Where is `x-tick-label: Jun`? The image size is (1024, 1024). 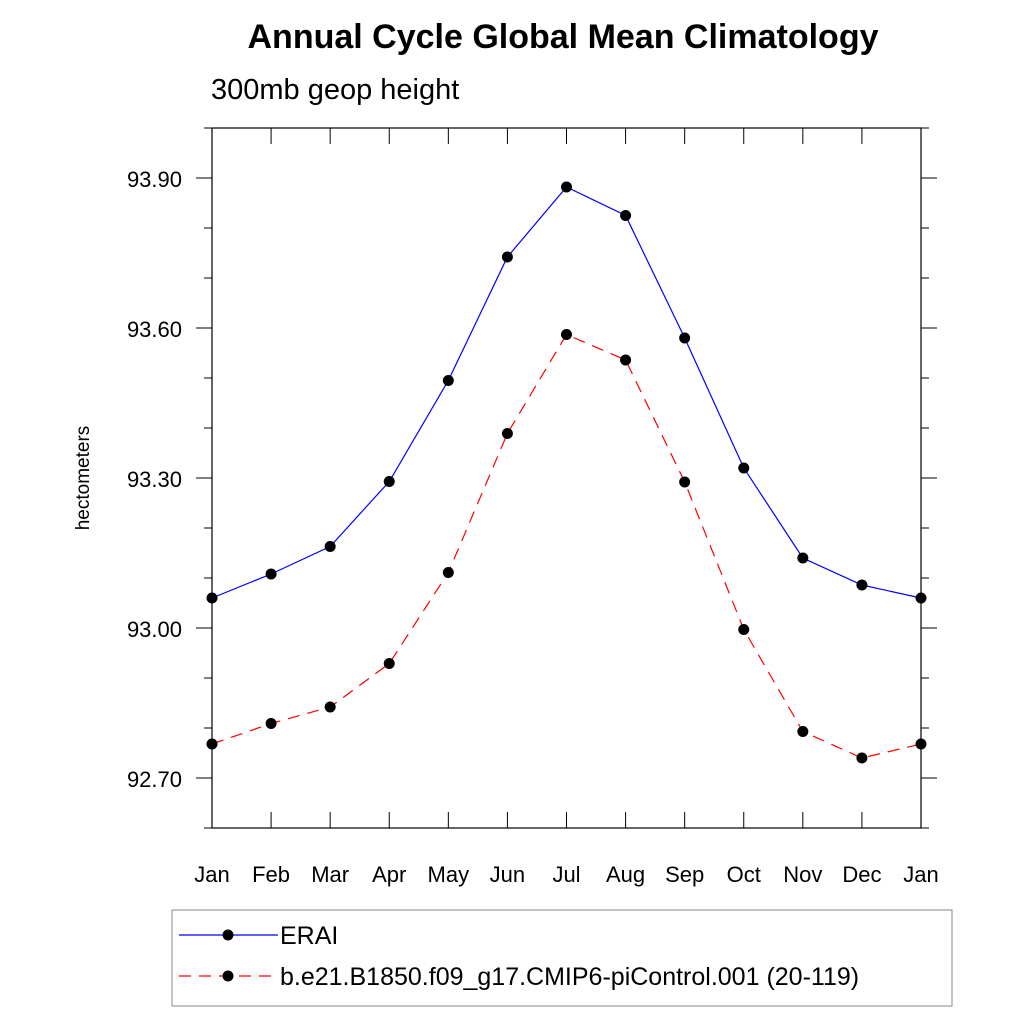
x-tick-label: Jun is located at coordinates (507, 874).